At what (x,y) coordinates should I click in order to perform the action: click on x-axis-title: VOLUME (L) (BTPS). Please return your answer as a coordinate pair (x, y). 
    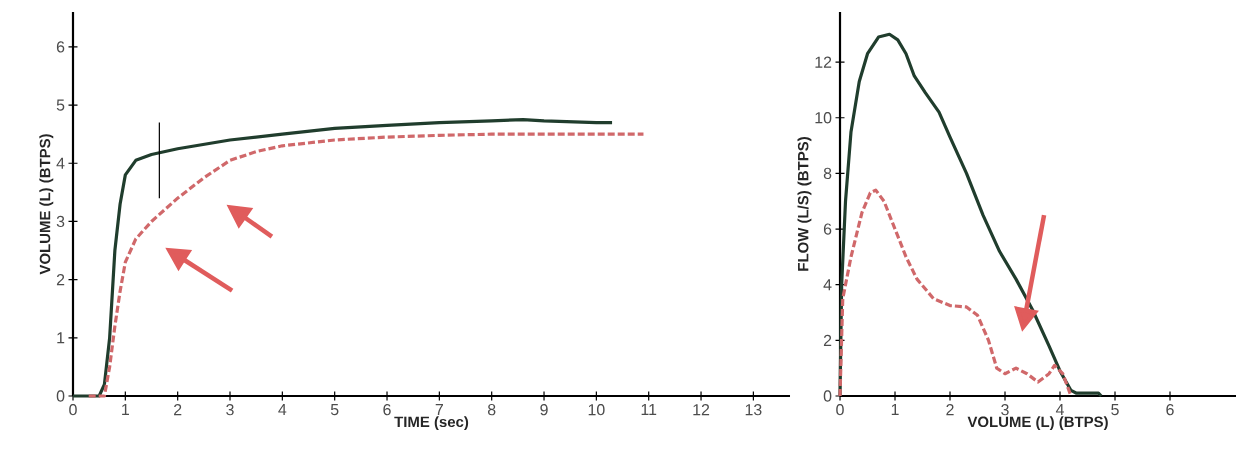
    Looking at the image, I should click on (1037, 423).